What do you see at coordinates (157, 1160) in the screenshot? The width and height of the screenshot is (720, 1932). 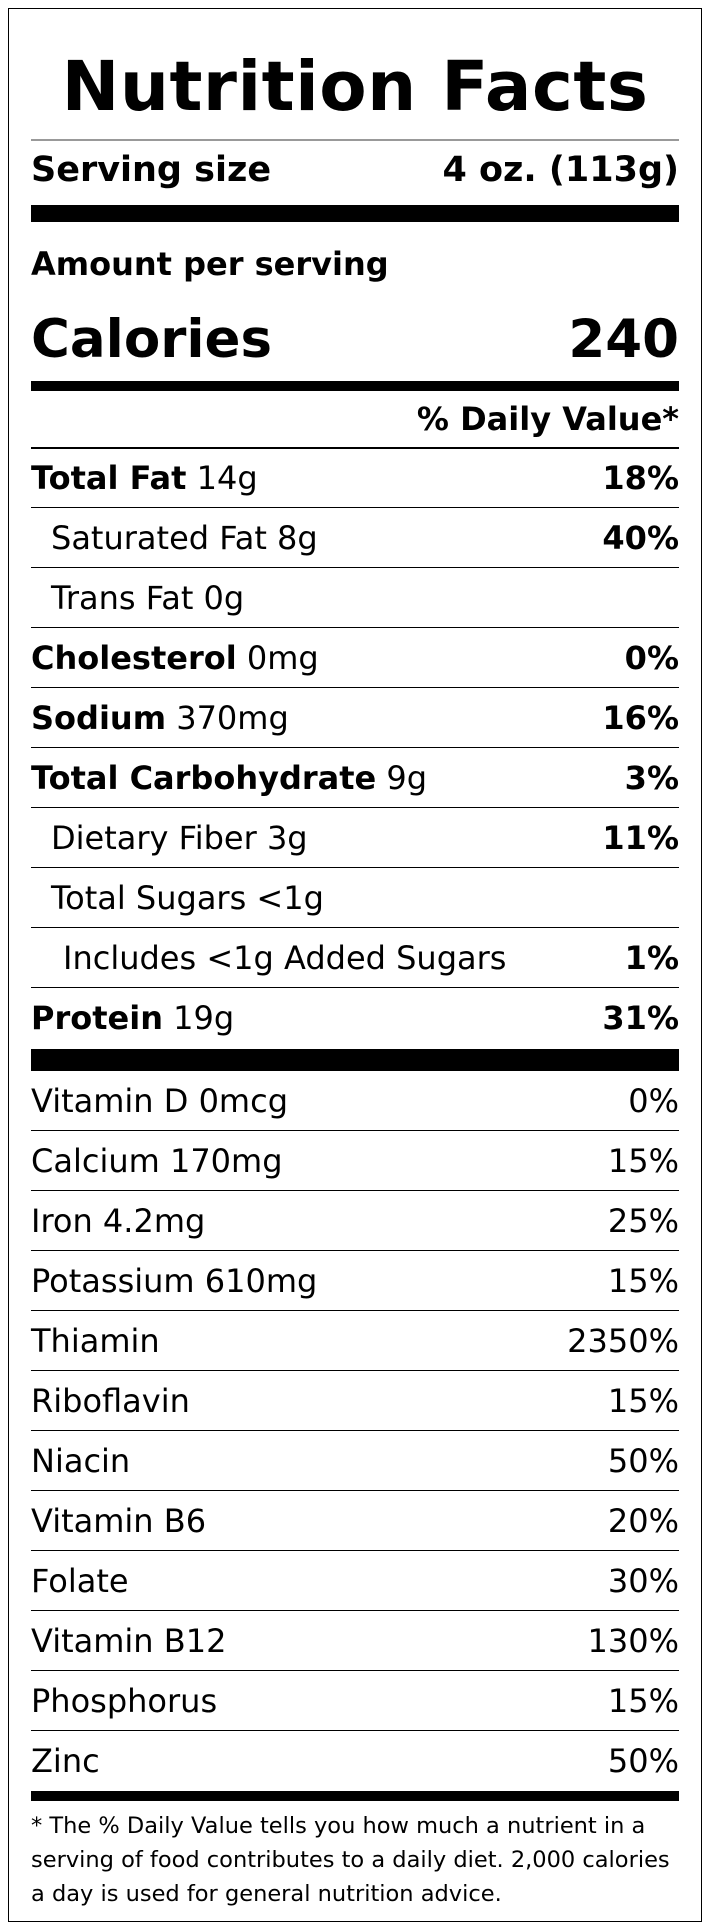 I see `vitamin-name: Calcium 170mg` at bounding box center [157, 1160].